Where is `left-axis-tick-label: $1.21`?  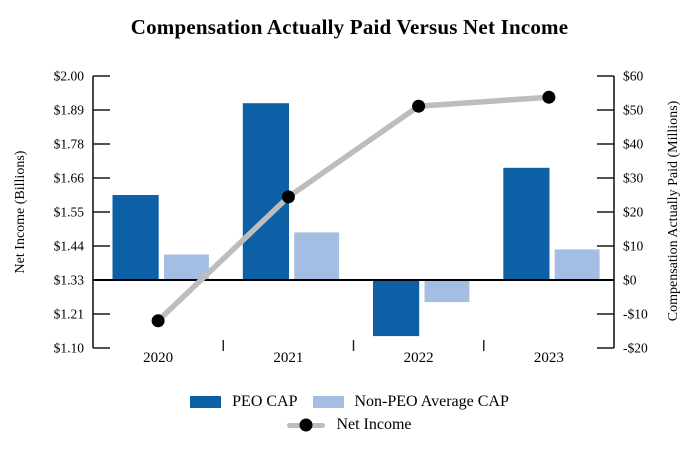 left-axis-tick-label: $1.21 is located at coordinates (69, 314).